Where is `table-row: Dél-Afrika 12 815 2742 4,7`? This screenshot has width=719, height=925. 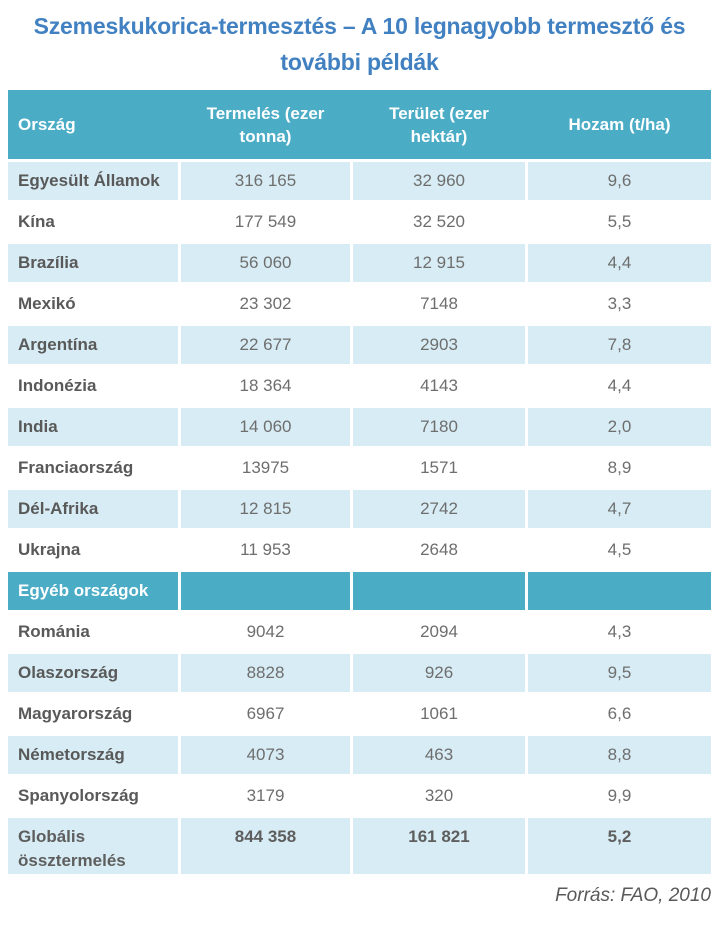
table-row: Dél-Afrika 12 815 2742 4,7 is located at coordinates (359, 509).